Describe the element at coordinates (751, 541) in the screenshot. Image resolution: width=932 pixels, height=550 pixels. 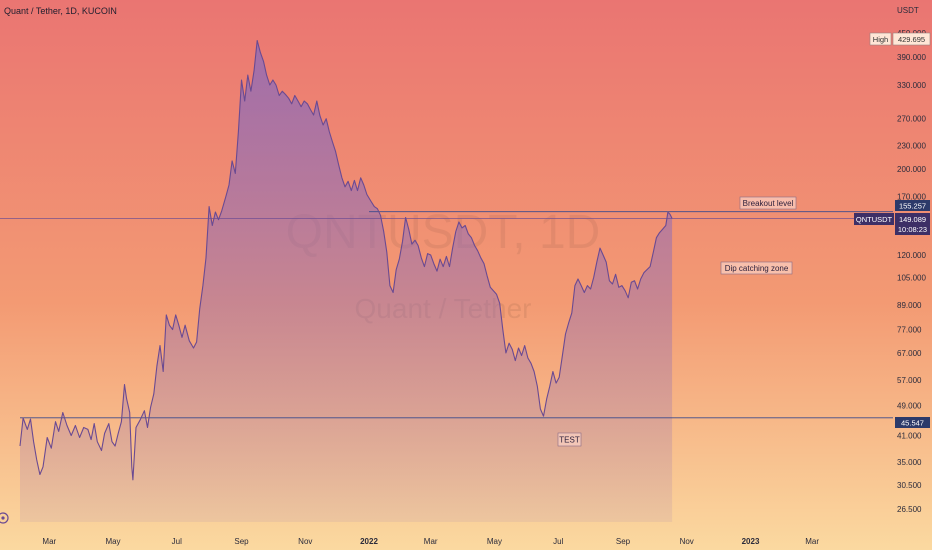
I see `x-tick-label: 2023` at that location.